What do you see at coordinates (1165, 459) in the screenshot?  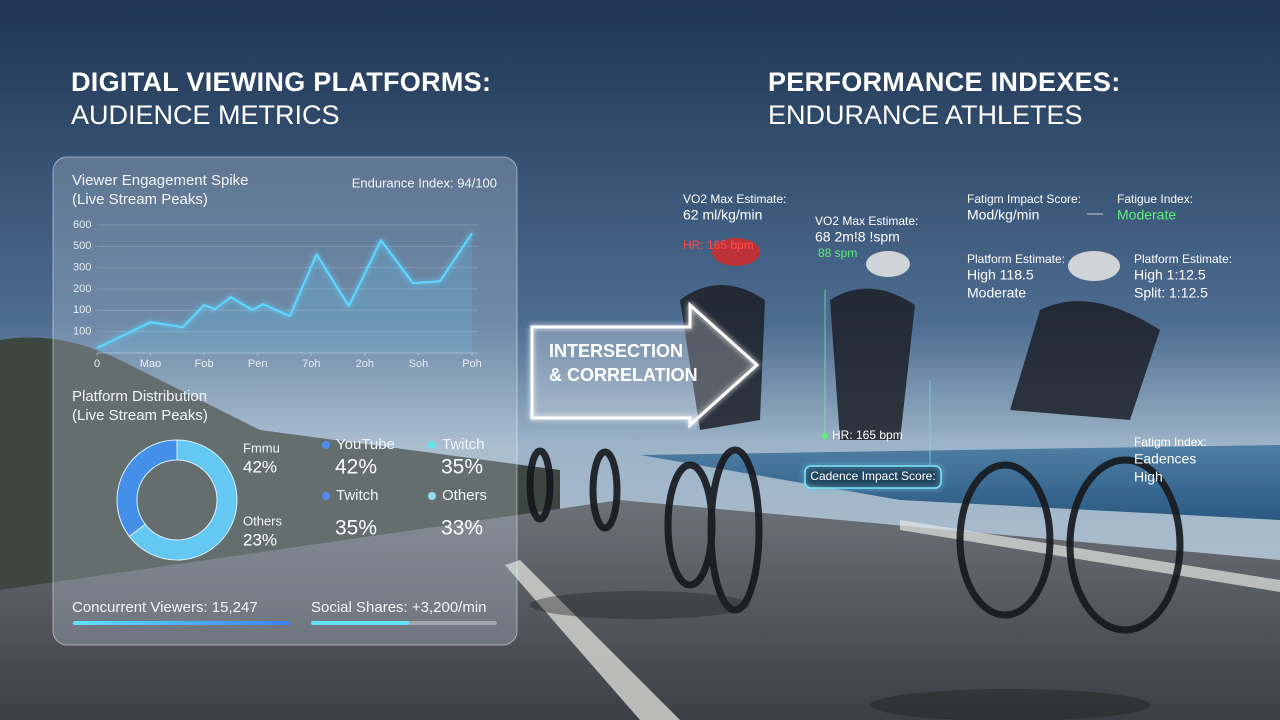 I see `overlay-value: Eadences` at bounding box center [1165, 459].